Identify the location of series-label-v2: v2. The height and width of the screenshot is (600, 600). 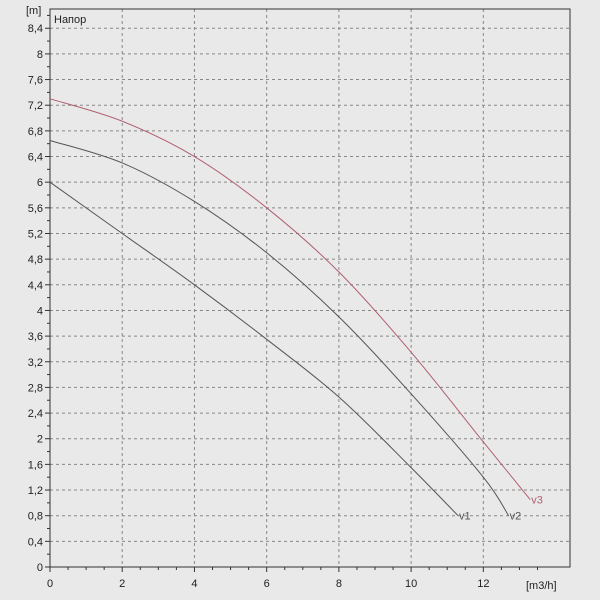
(516, 517).